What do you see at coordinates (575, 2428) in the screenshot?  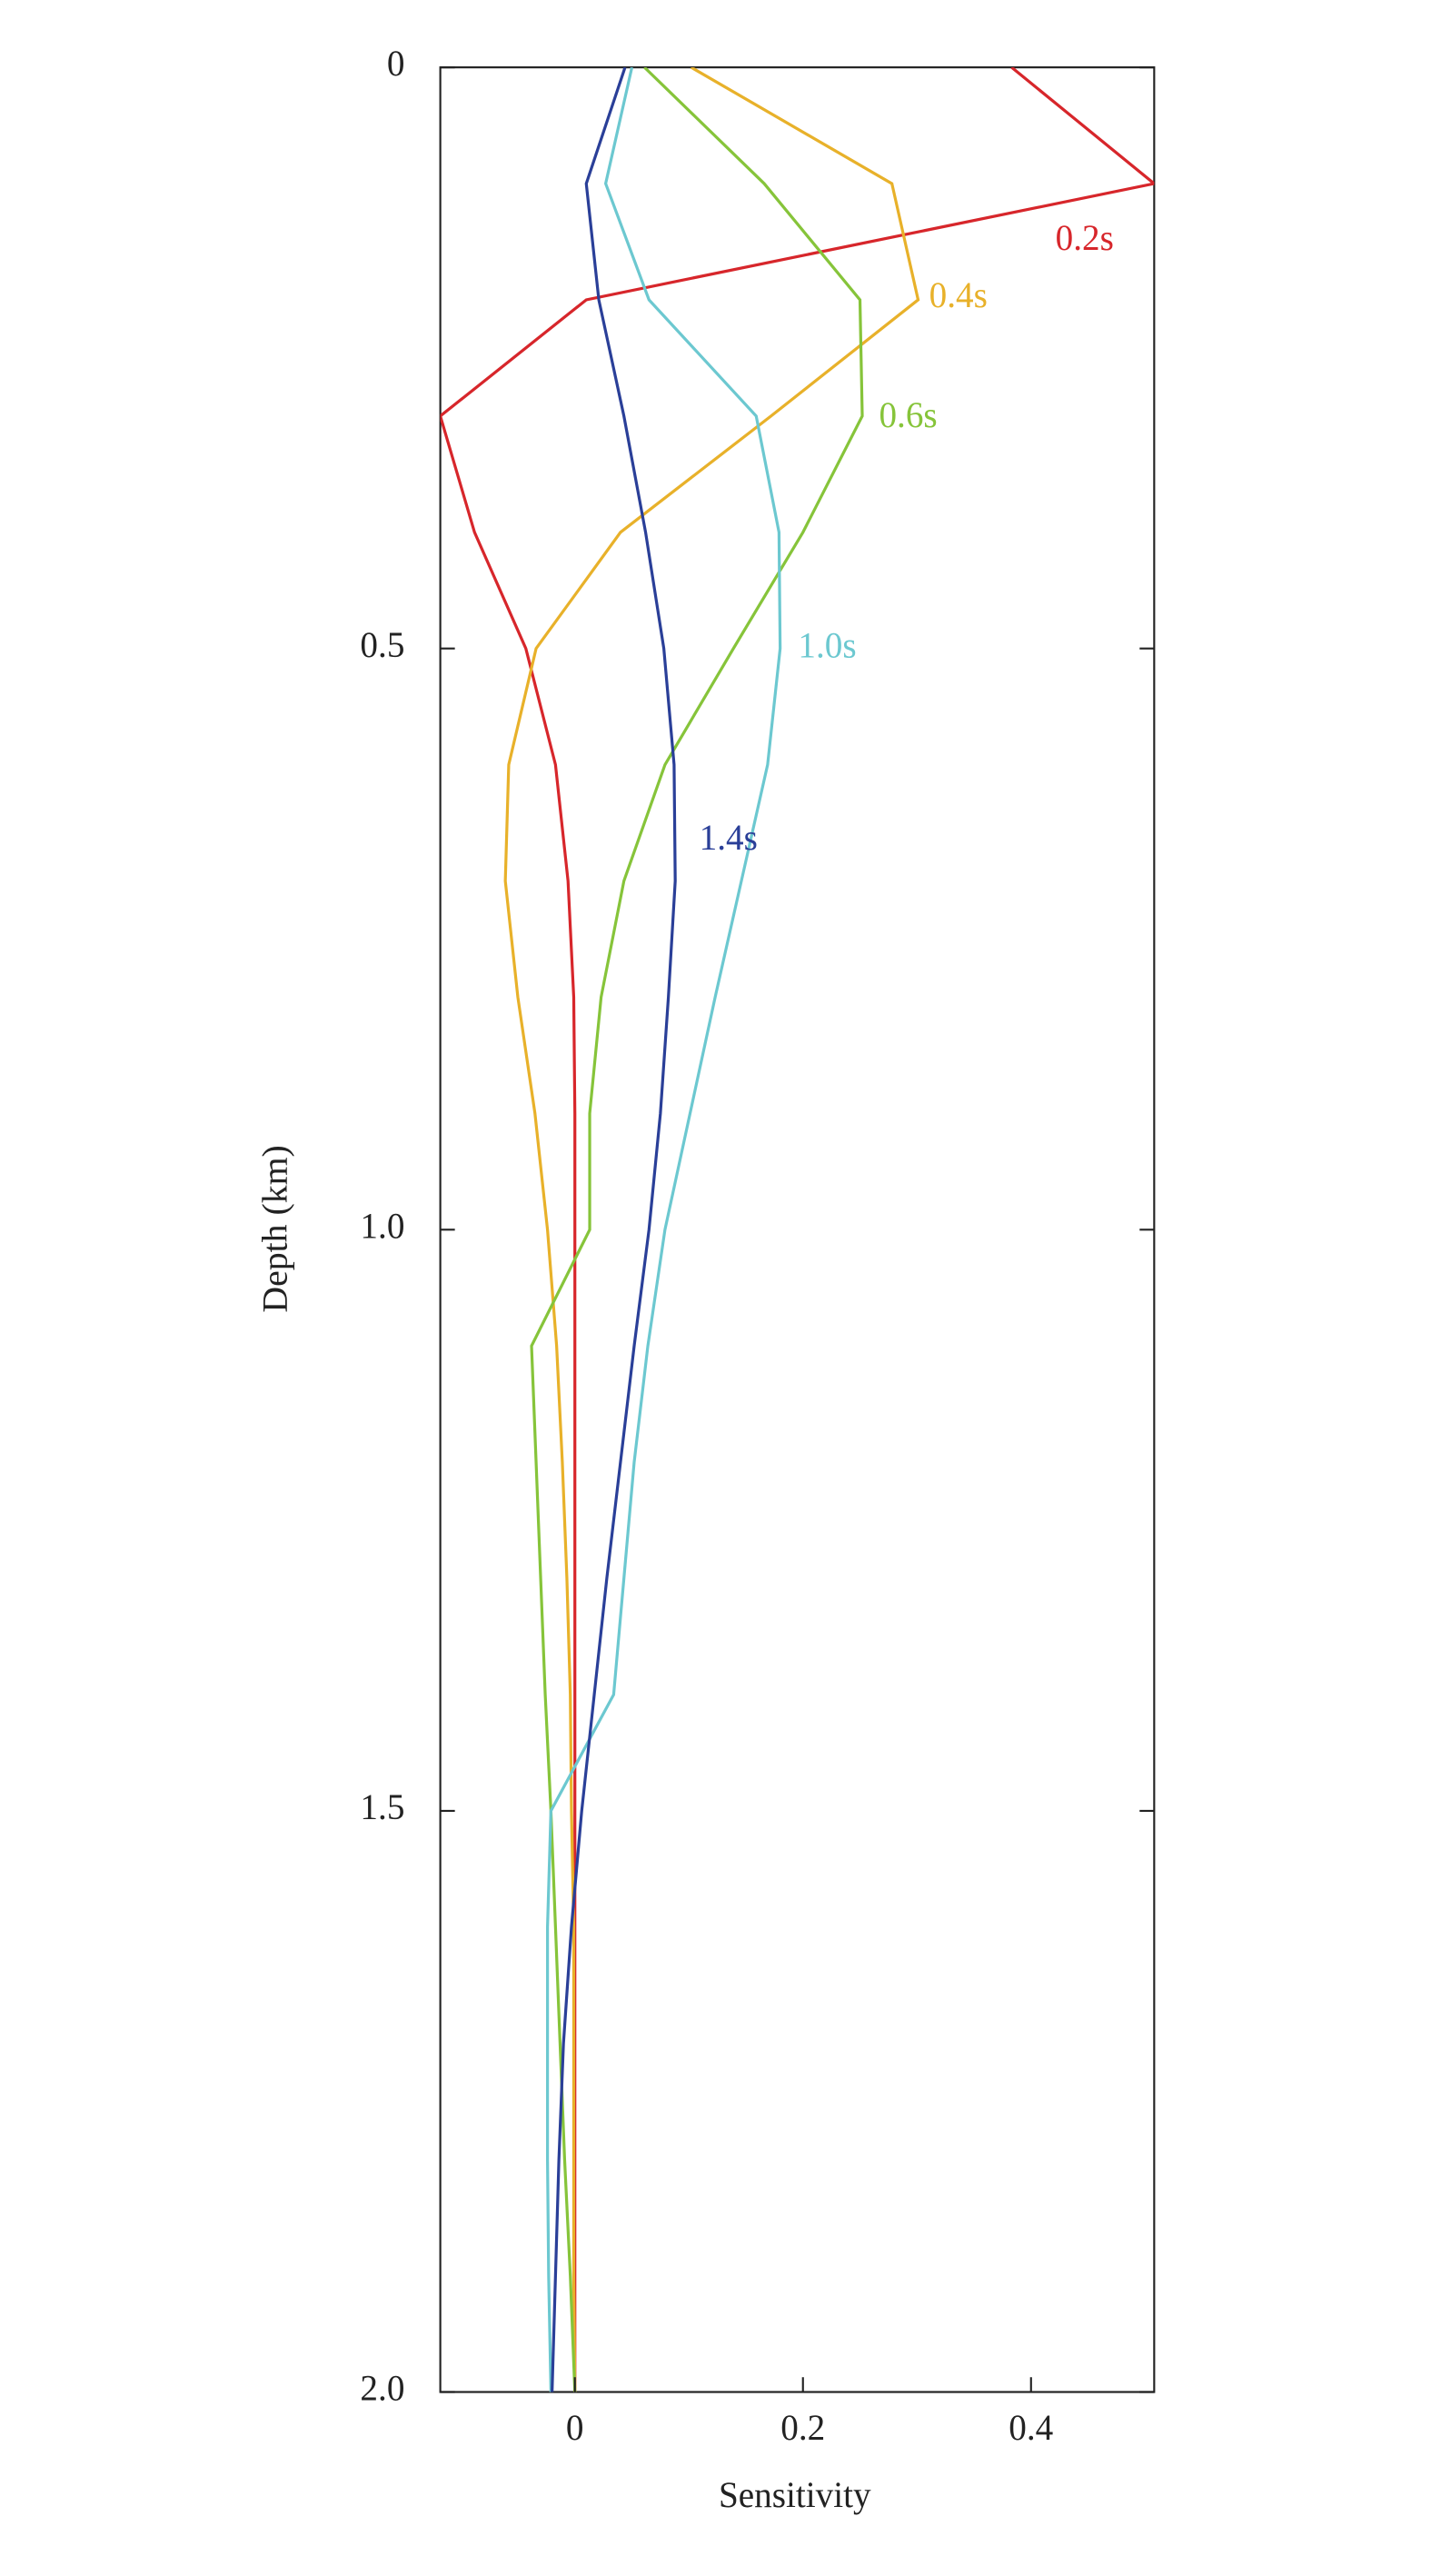 I see `x-tick-label: 0` at bounding box center [575, 2428].